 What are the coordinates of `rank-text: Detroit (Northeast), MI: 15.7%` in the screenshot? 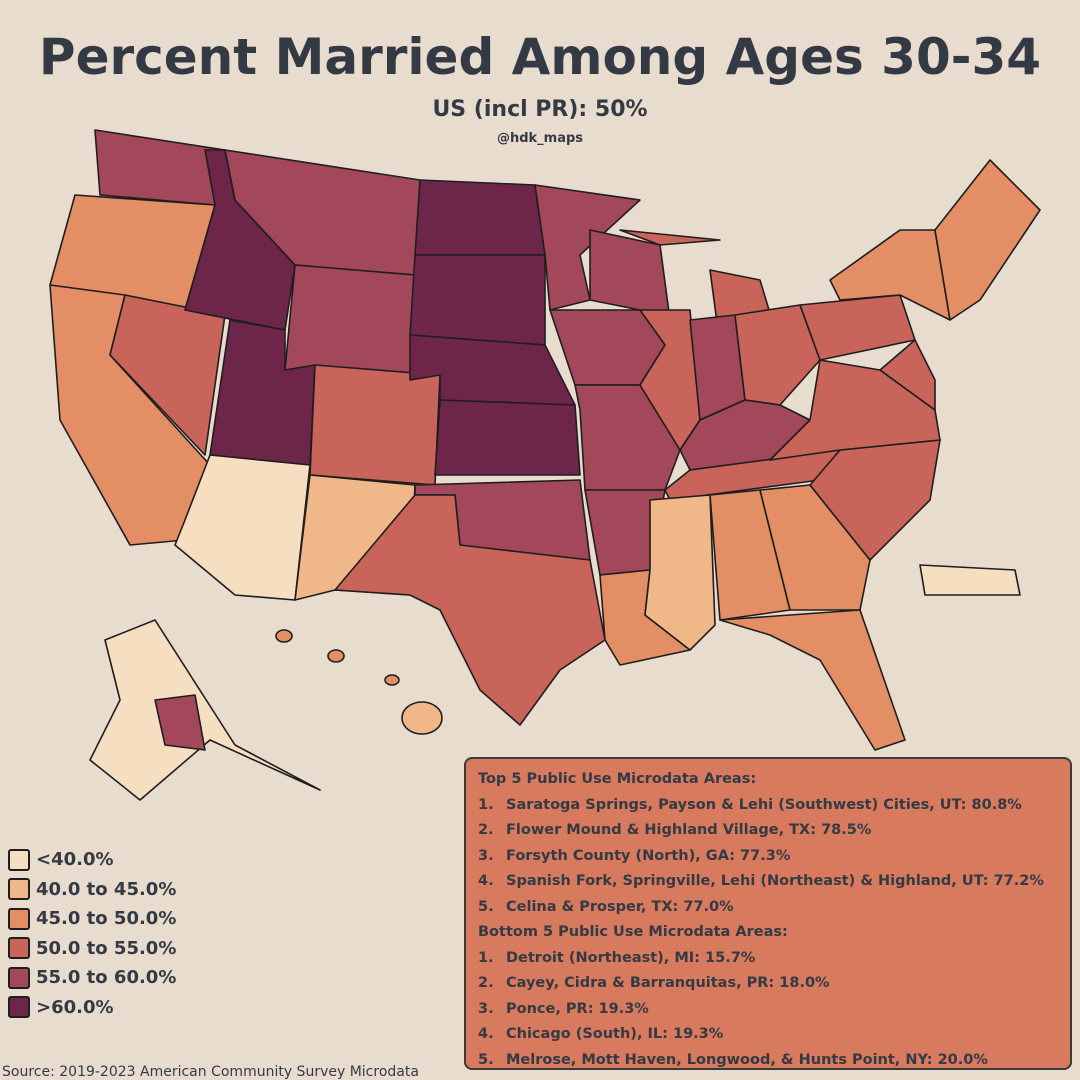 It's located at (631, 957).